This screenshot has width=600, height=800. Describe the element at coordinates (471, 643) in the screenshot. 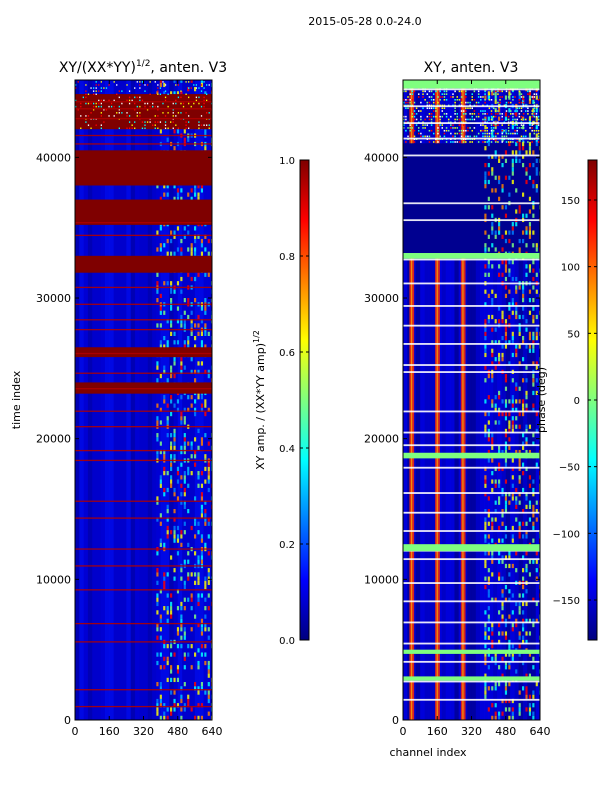

I see `flag-line` at that location.